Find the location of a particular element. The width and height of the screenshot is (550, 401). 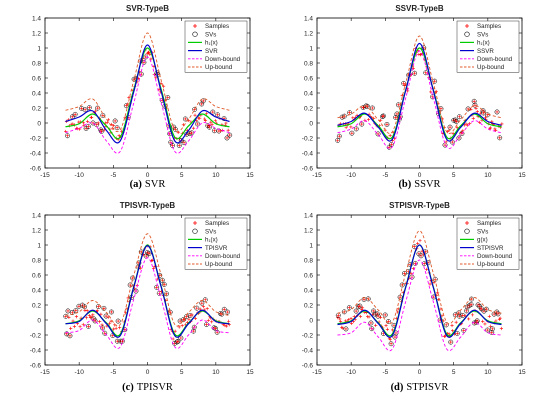

legend-svs-icon is located at coordinates (195, 231).